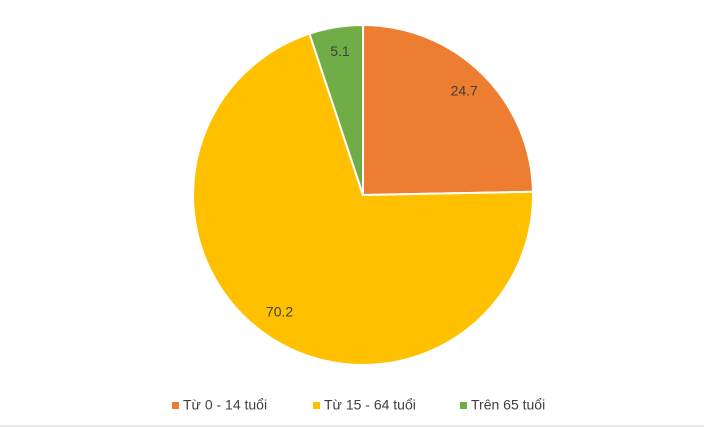 The image size is (704, 427). What do you see at coordinates (464, 91) in the screenshot?
I see `data-label: 24.7` at bounding box center [464, 91].